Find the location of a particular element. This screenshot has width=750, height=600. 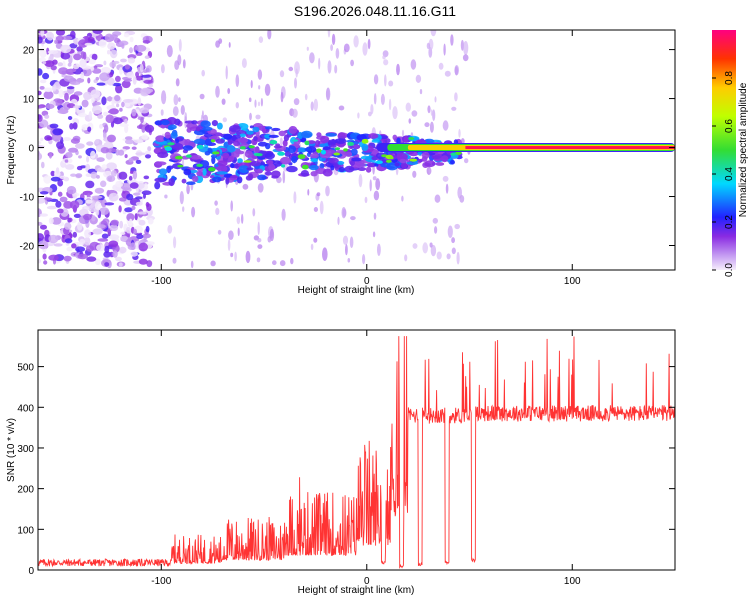

snr-x-tick-label: 100 is located at coordinates (572, 581).